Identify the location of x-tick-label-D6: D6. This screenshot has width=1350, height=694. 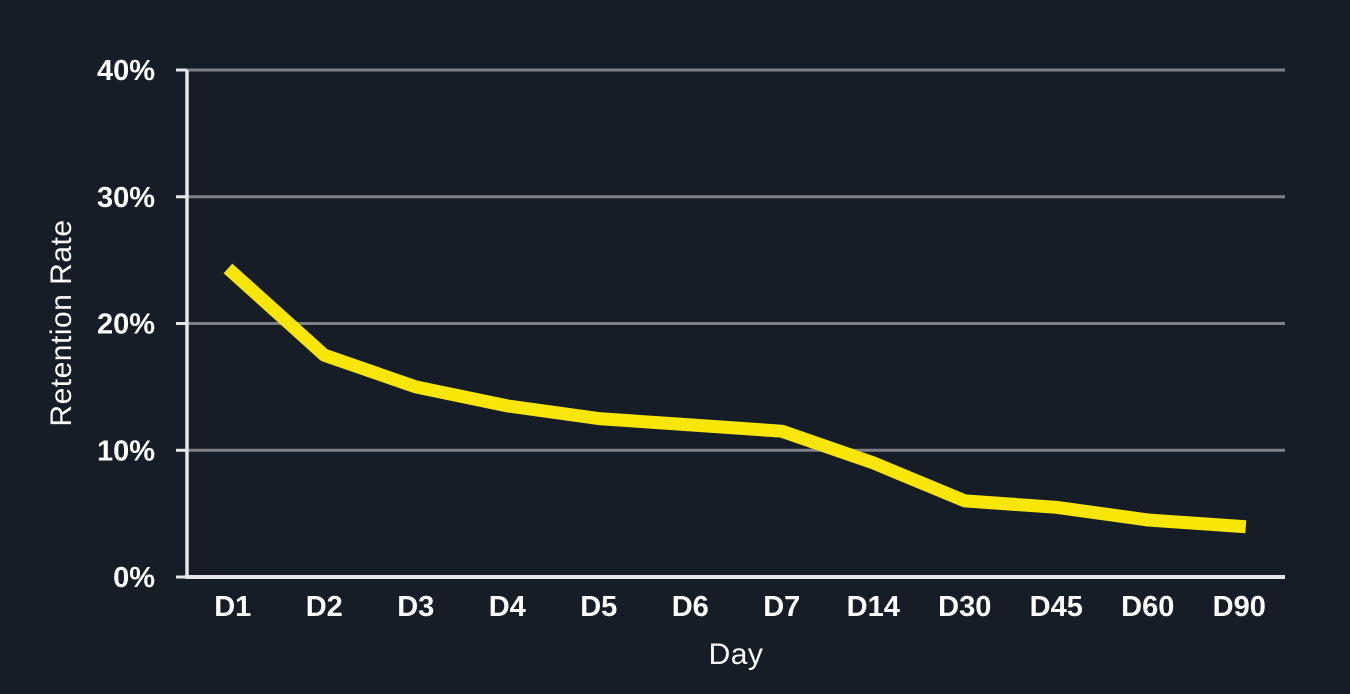
(690, 607).